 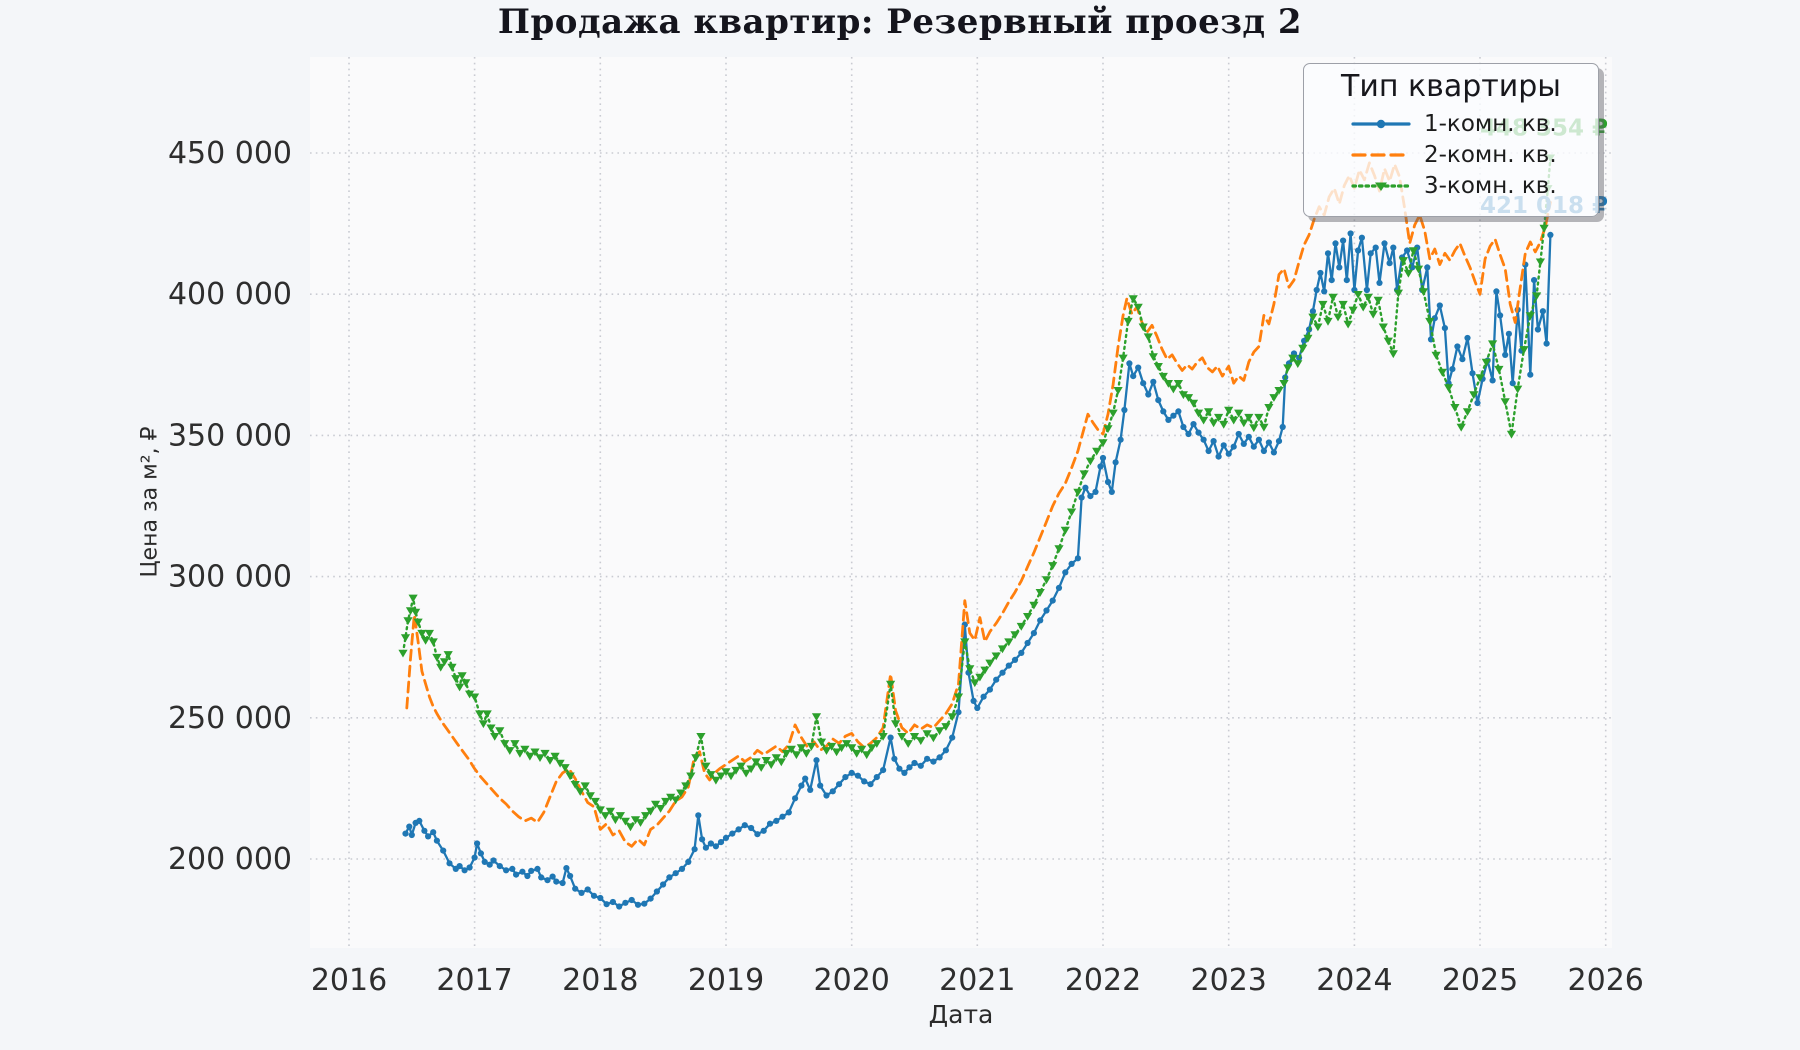 What do you see at coordinates (1490, 185) in the screenshot?
I see `legend-item-label: 3-комн. кв.` at bounding box center [1490, 185].